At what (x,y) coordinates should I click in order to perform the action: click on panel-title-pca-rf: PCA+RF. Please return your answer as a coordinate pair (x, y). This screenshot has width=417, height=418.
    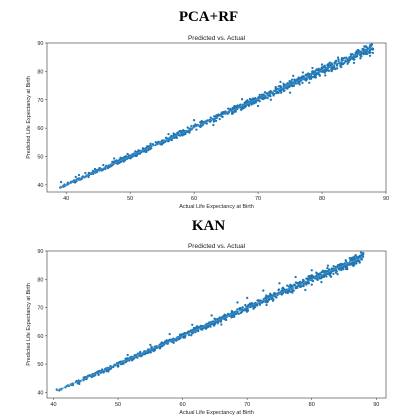
    Looking at the image, I should click on (208, 17).